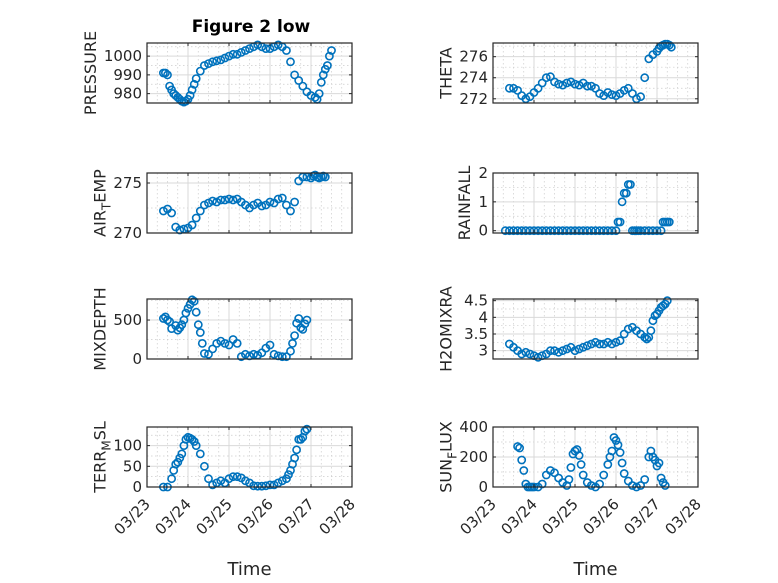 This screenshot has width=778, height=583. Describe the element at coordinates (483, 317) in the screenshot. I see `y-tick-label: 4` at that location.